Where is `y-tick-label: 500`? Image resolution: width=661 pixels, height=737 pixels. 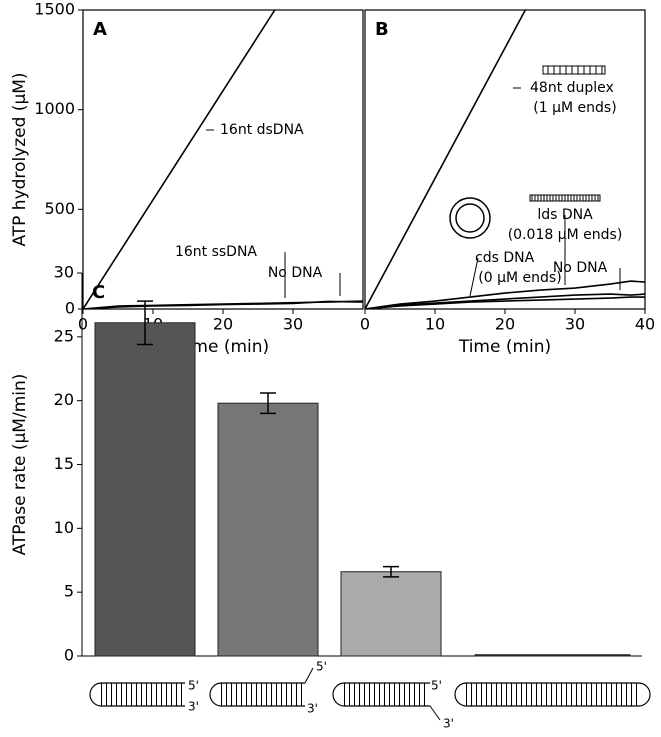 y-tick-label: 500 is located at coordinates (59, 208).